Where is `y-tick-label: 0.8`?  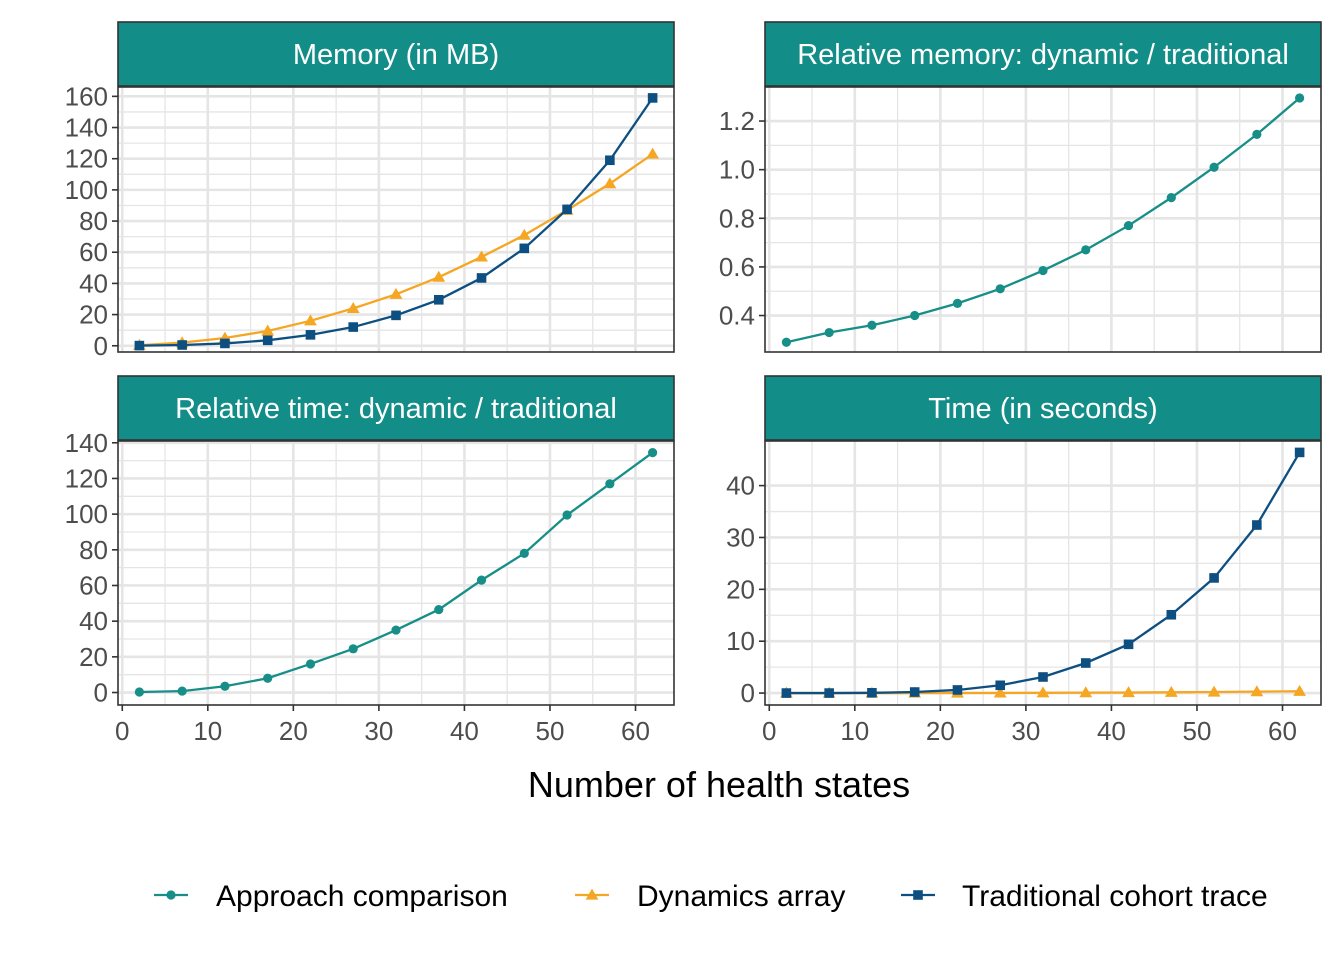
y-tick-label: 0.8 is located at coordinates (737, 218).